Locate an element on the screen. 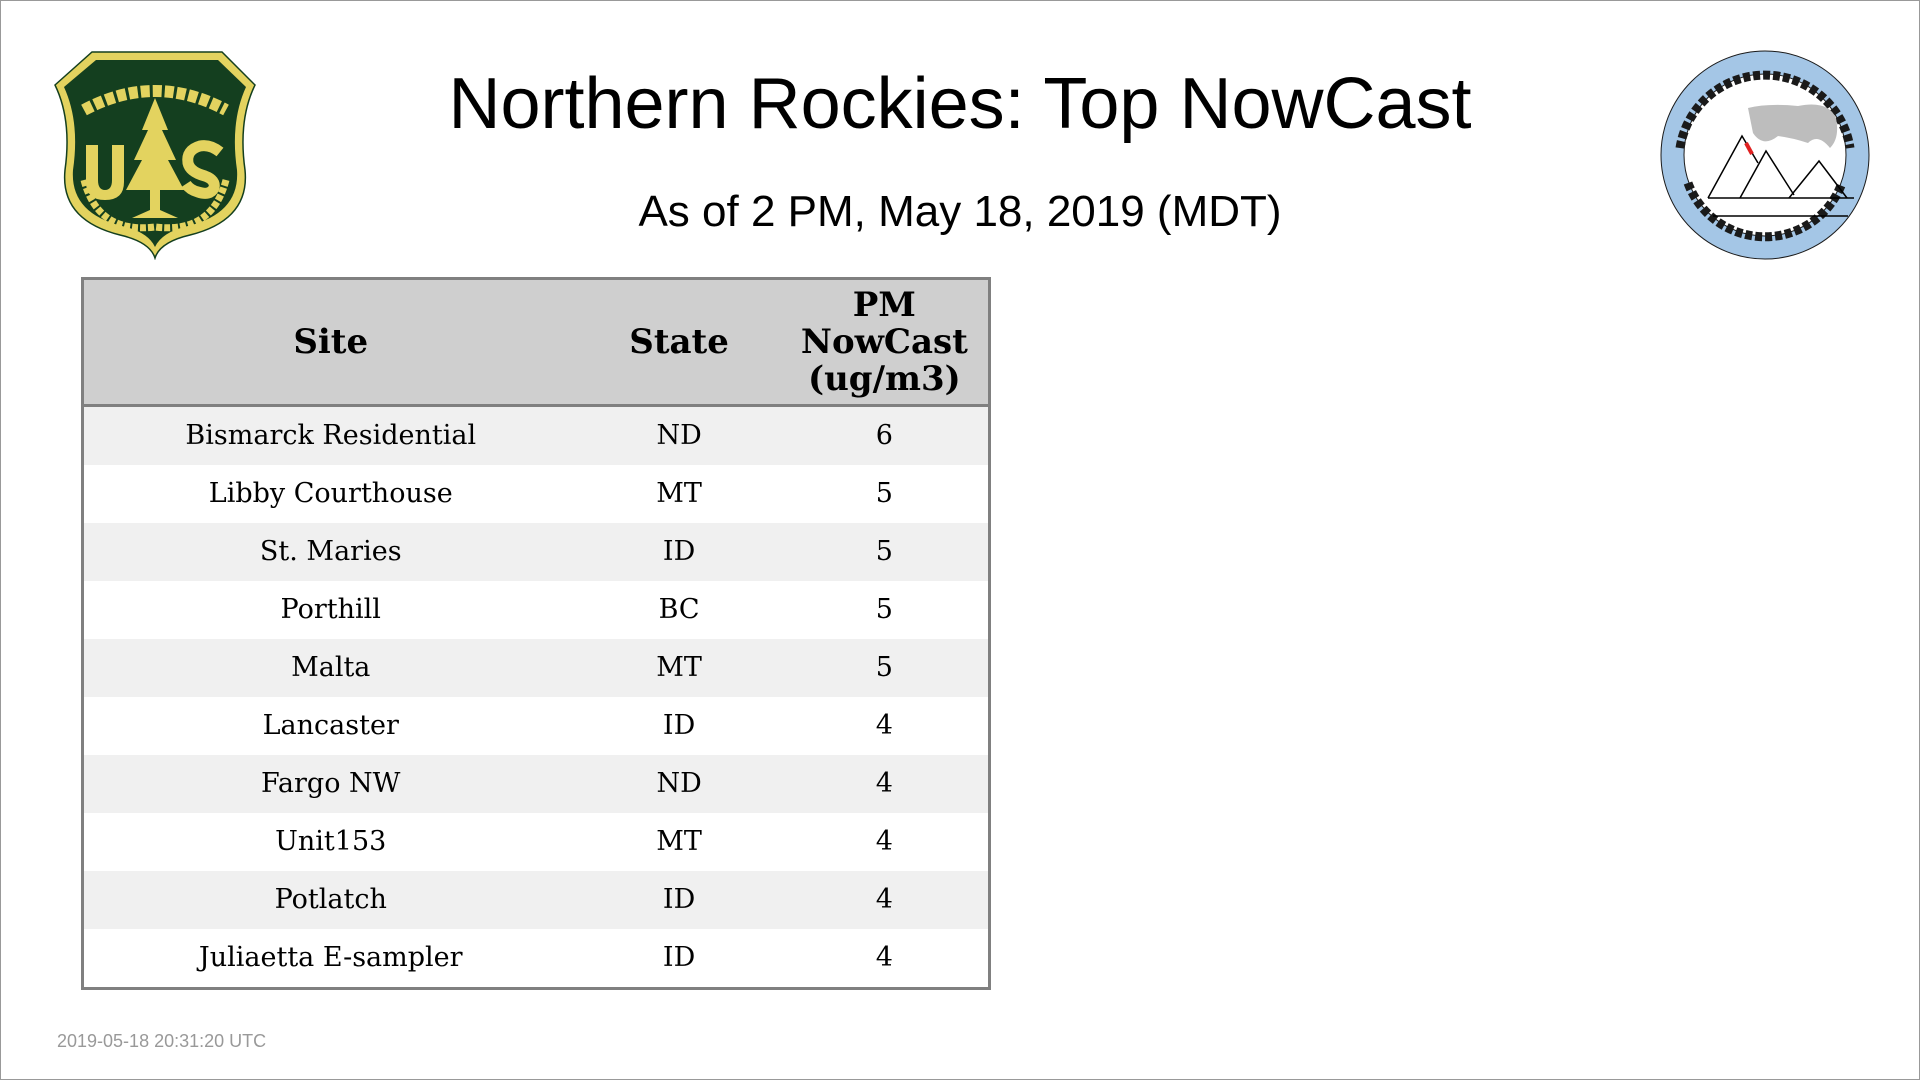 Image resolution: width=1920 pixels, height=1080 pixels. table-row: Bismarck Residential ND 6 is located at coordinates (536, 435).